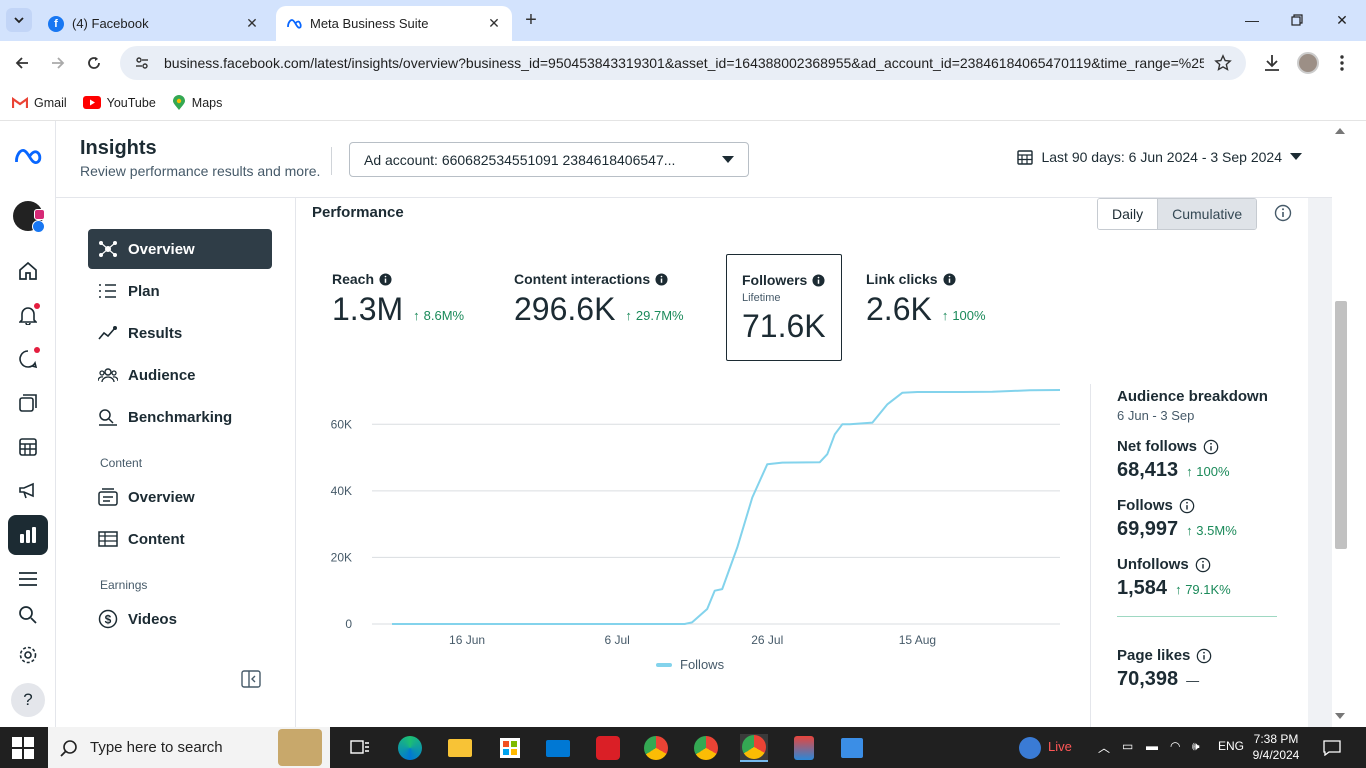  I want to click on settings-gear-icon, so click(28, 655).